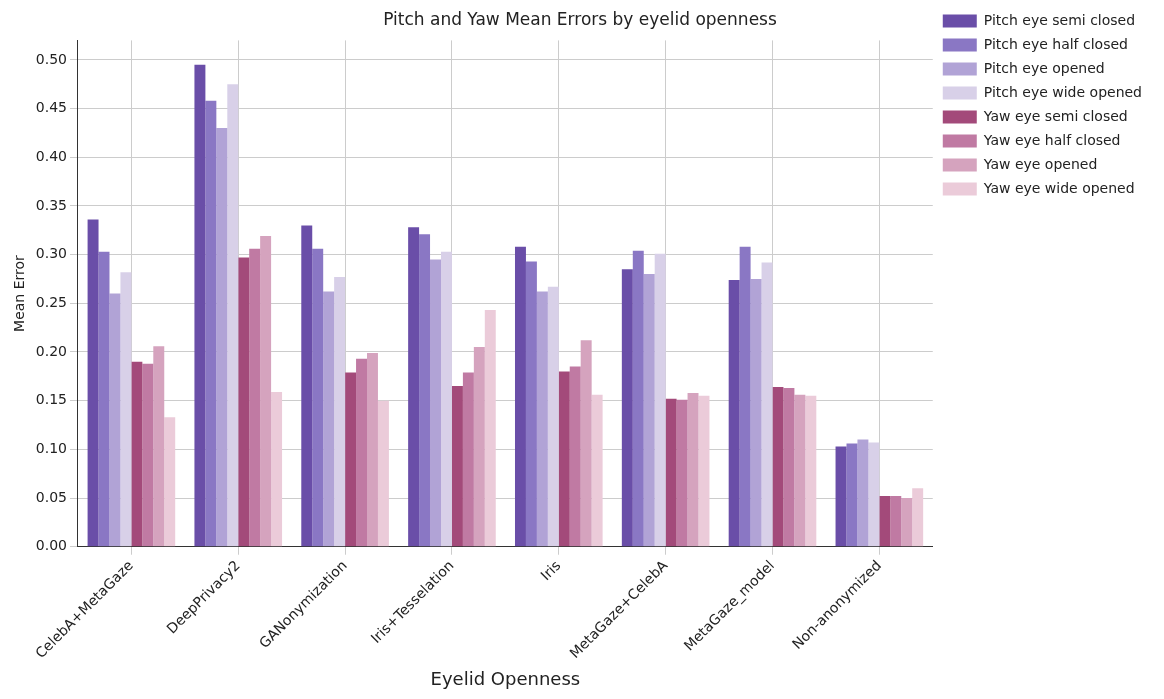 Image resolution: width=1164 pixels, height=699 pixels. I want to click on y-tick-label: 0.25, so click(51, 301).